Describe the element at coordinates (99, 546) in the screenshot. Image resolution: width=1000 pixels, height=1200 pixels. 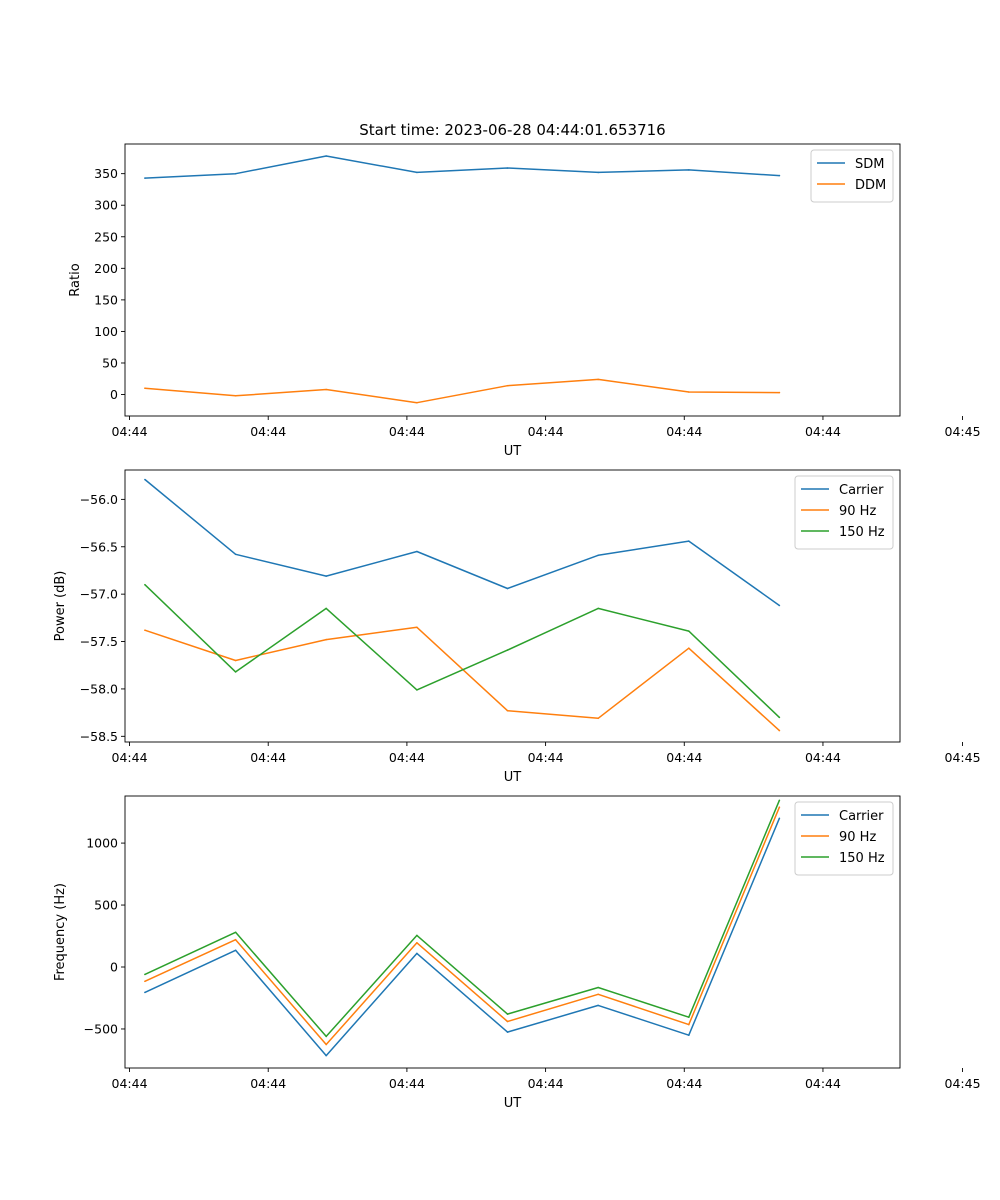
I see `y-tick-label: −56.5` at that location.